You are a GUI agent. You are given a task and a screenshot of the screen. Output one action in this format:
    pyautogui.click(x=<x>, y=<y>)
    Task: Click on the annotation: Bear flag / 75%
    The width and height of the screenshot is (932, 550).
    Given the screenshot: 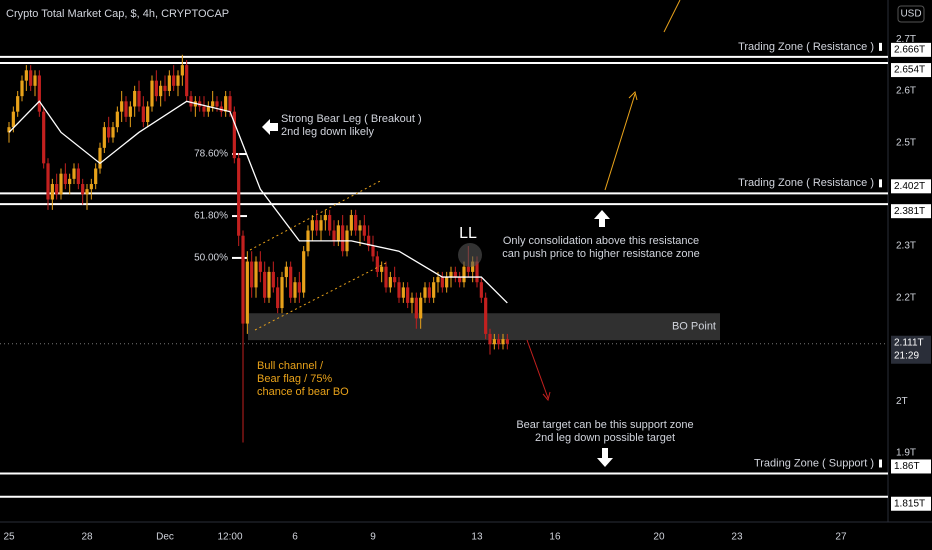 What is the action you would take?
    pyautogui.click(x=294, y=379)
    